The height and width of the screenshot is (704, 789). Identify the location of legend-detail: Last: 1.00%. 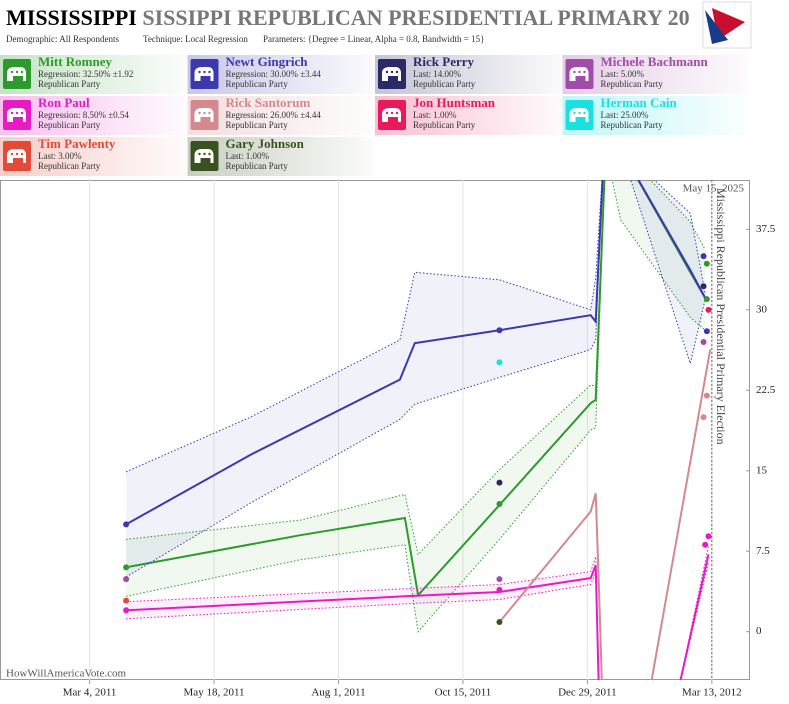
(248, 156).